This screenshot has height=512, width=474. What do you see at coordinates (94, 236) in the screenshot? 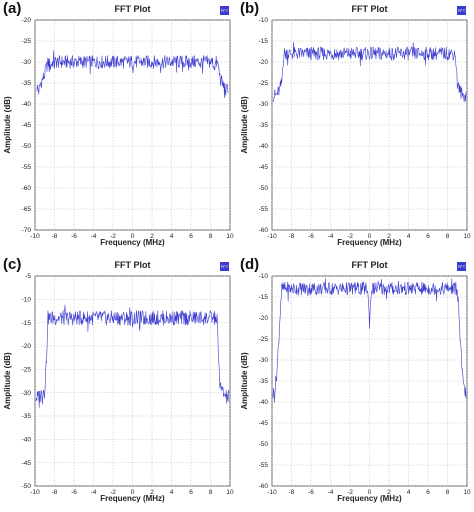
I see `x-tick-label: -4` at bounding box center [94, 236].